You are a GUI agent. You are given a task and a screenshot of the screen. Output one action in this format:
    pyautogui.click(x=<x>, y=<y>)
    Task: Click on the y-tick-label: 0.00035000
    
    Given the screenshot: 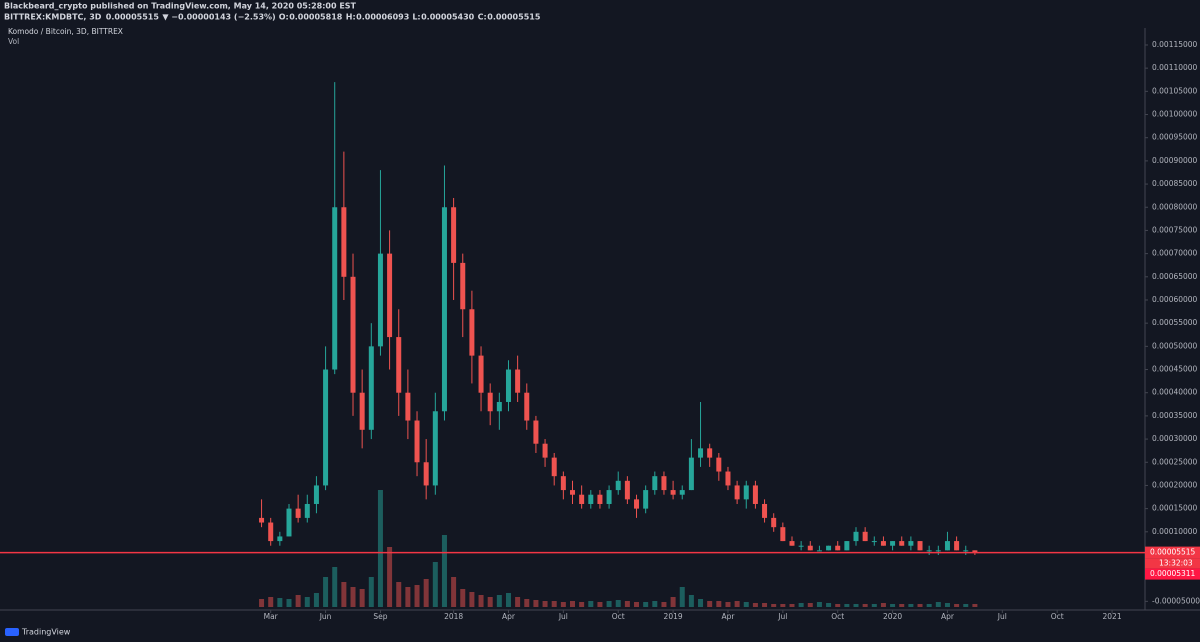 What is the action you would take?
    pyautogui.click(x=1175, y=415)
    